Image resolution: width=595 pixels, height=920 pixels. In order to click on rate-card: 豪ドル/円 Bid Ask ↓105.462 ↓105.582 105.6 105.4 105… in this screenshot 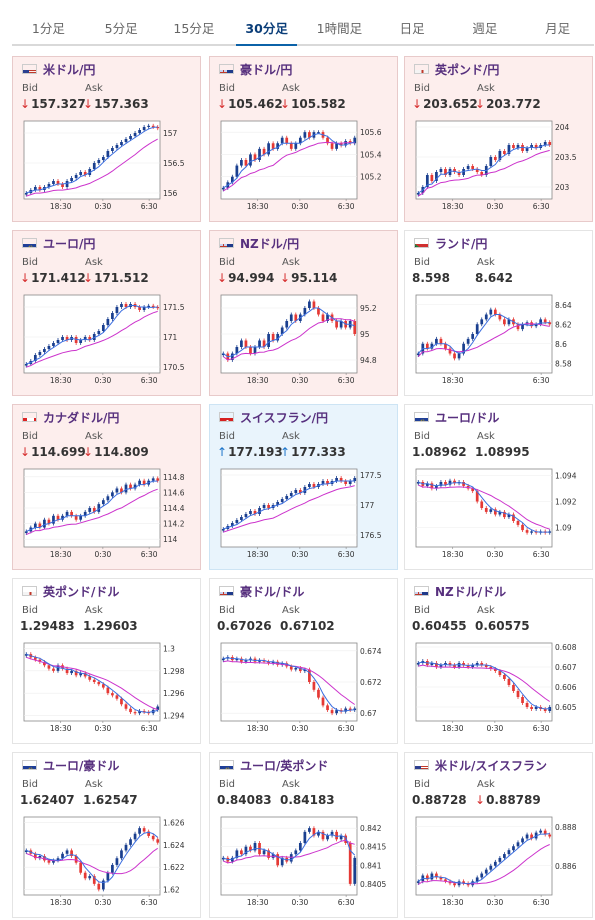, I will do `click(303, 139)`.